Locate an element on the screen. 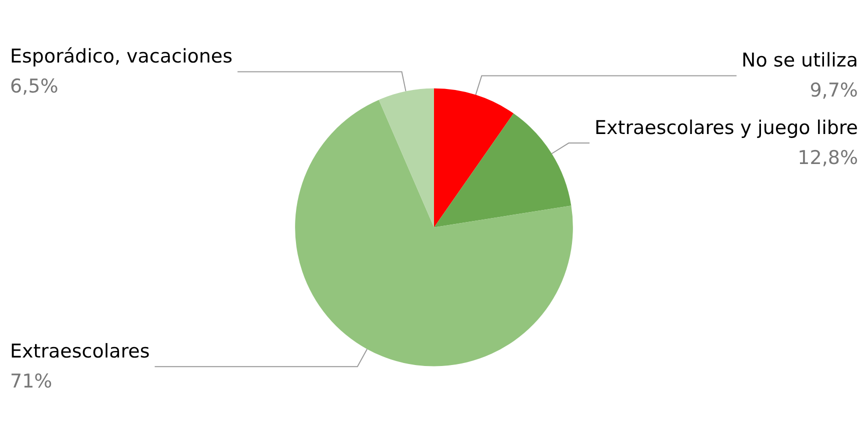 This screenshot has height=421, width=868. slice-label: No se utiliza is located at coordinates (800, 61).